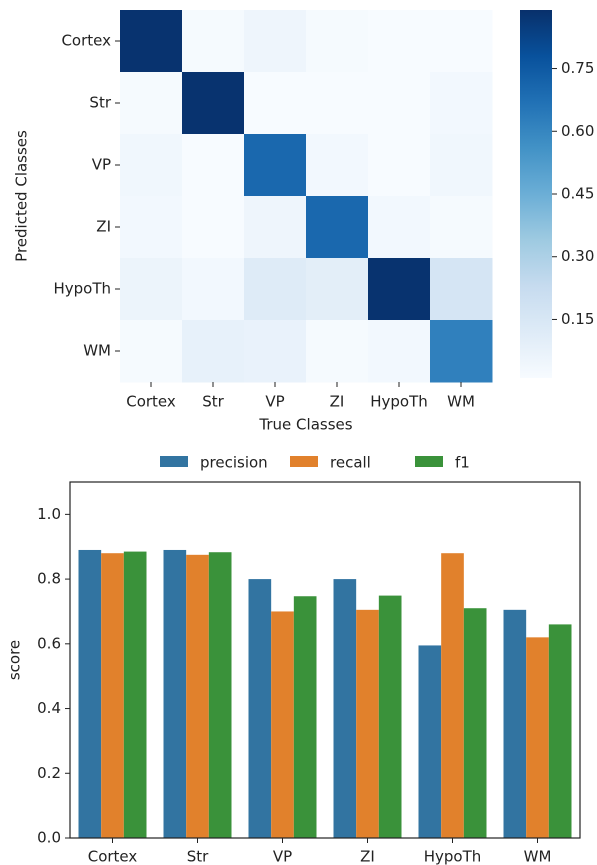 The width and height of the screenshot is (597, 865). I want to click on colorbar-tick-label: 0.75, so click(577, 68).